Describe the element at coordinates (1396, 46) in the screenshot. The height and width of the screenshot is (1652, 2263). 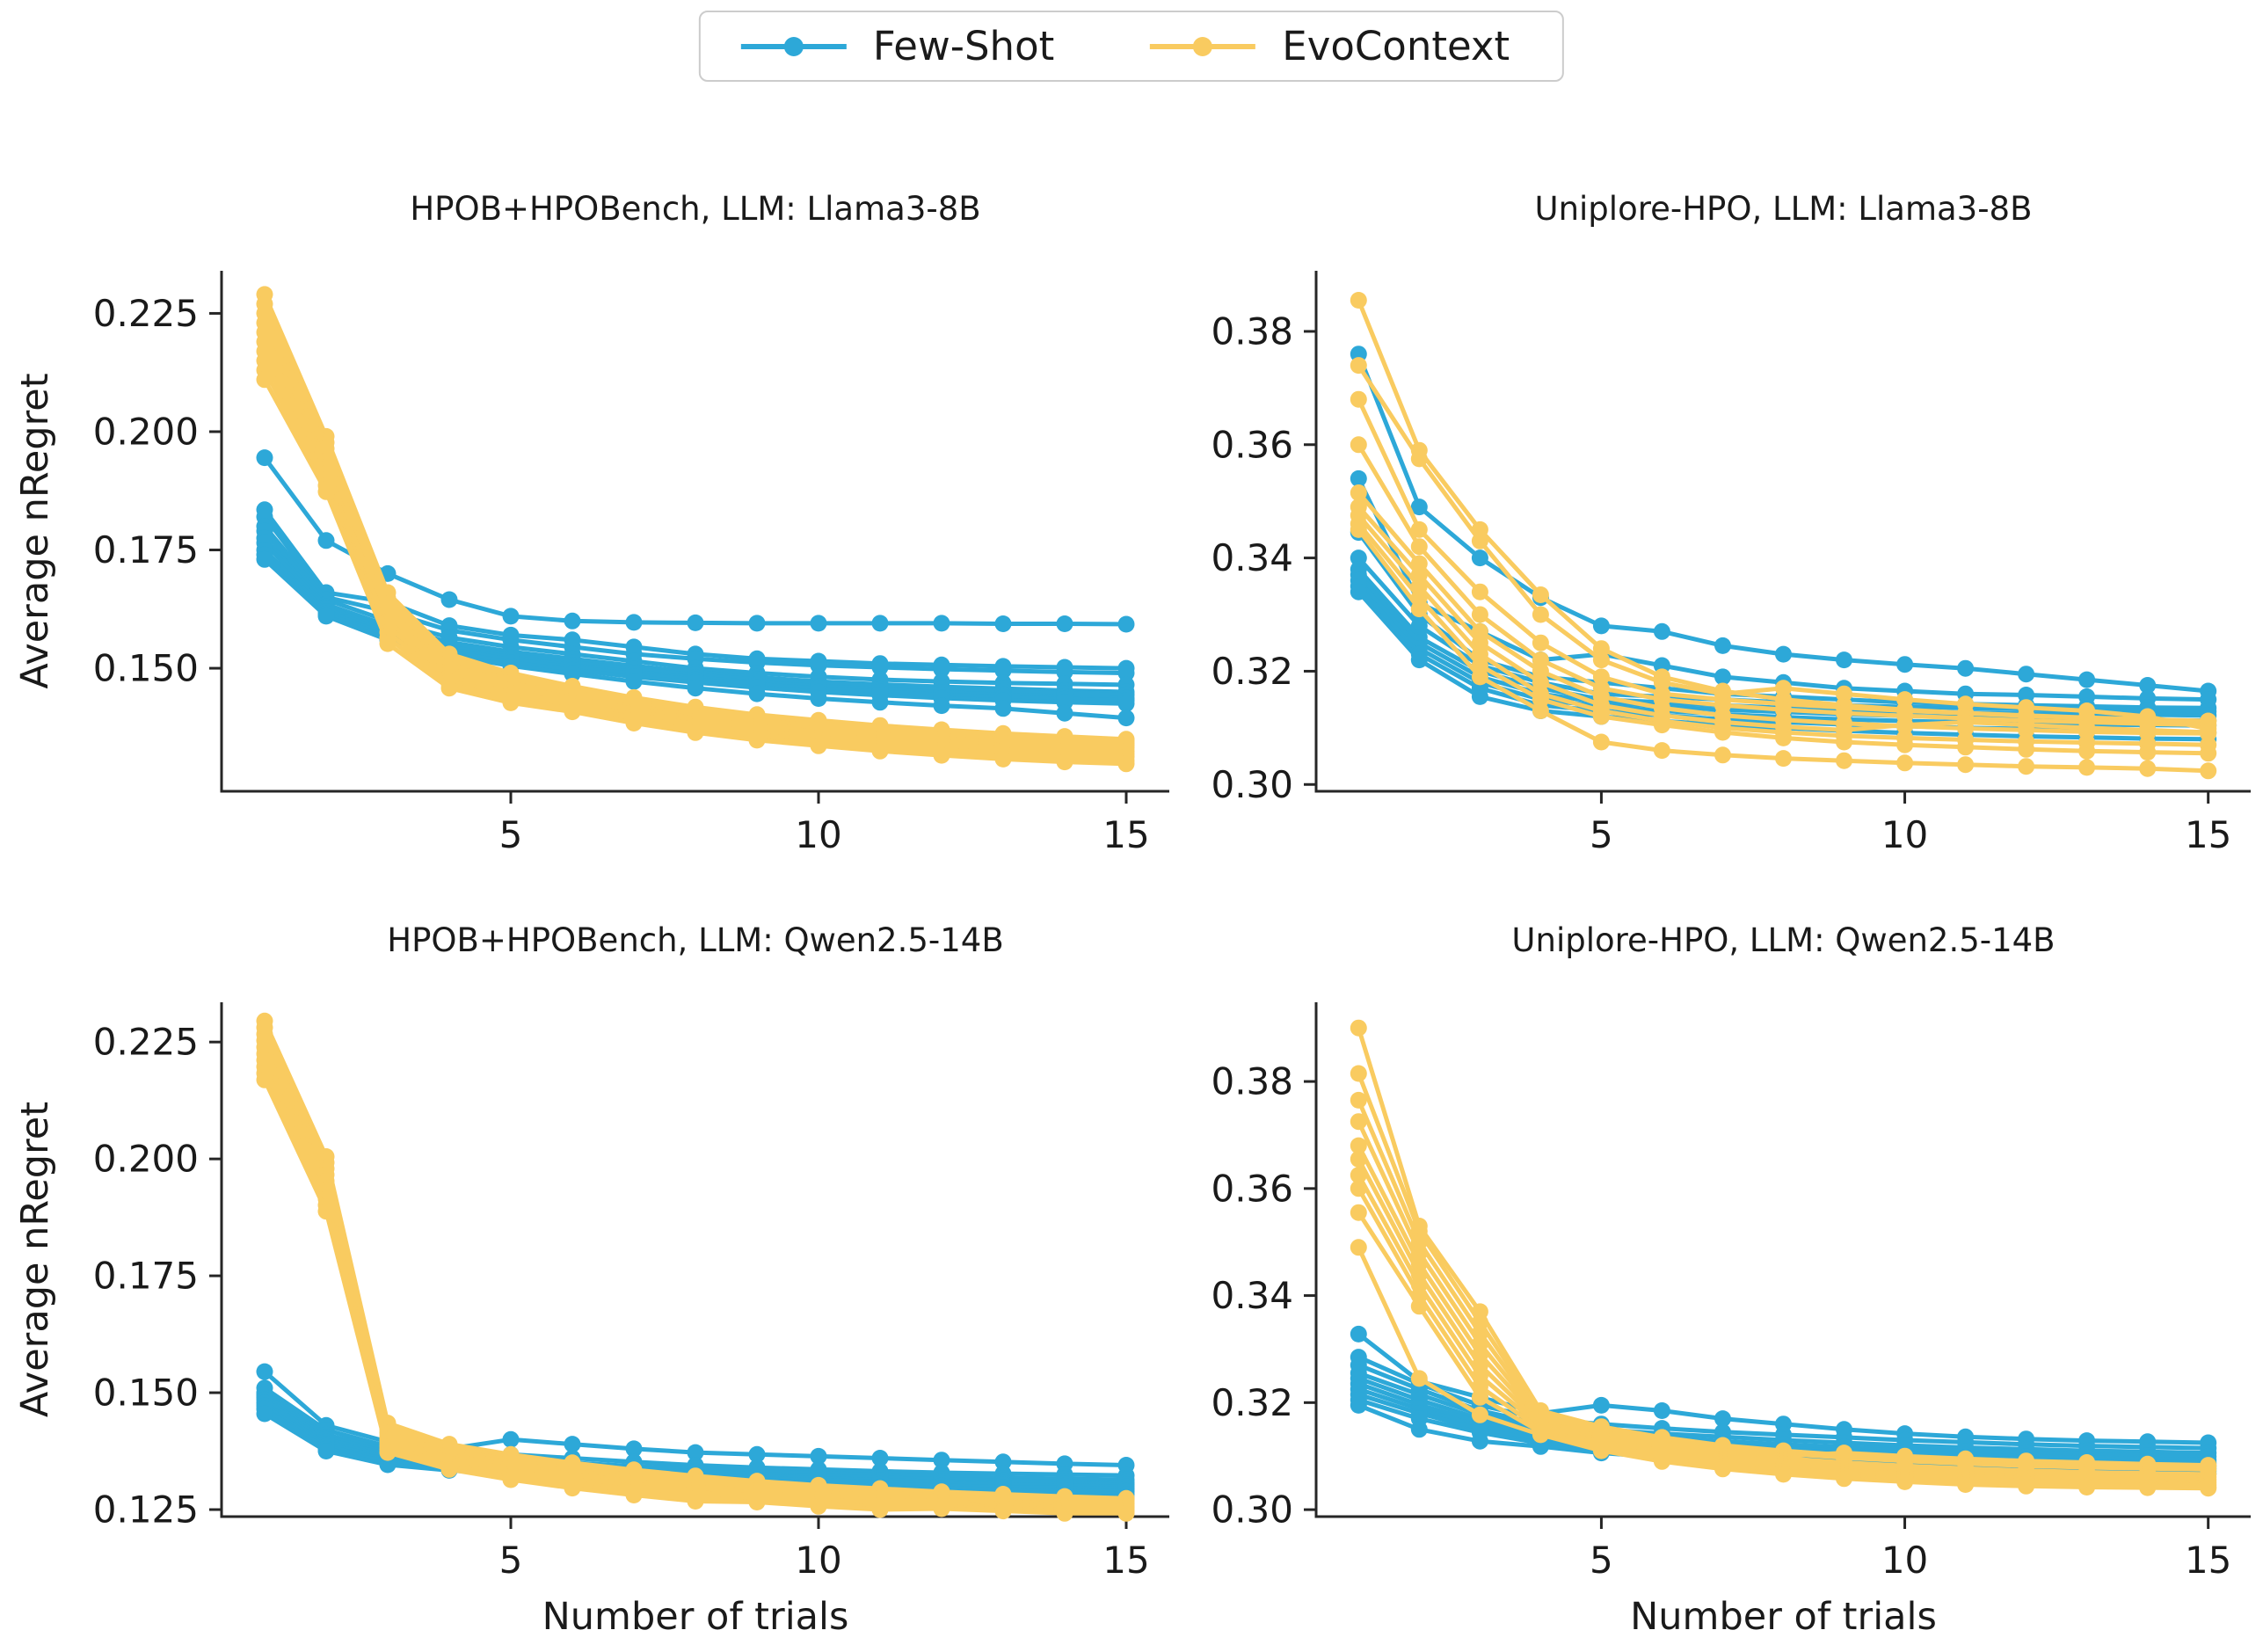
I see `legend-label-evocontext: EvoContext` at that location.